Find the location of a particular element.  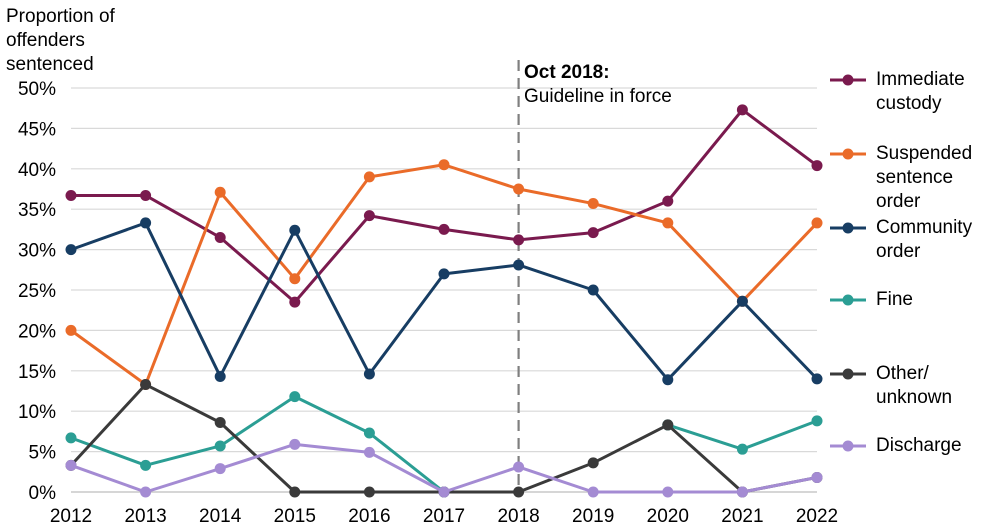

y-tick-label: 45% is located at coordinates (37, 129).